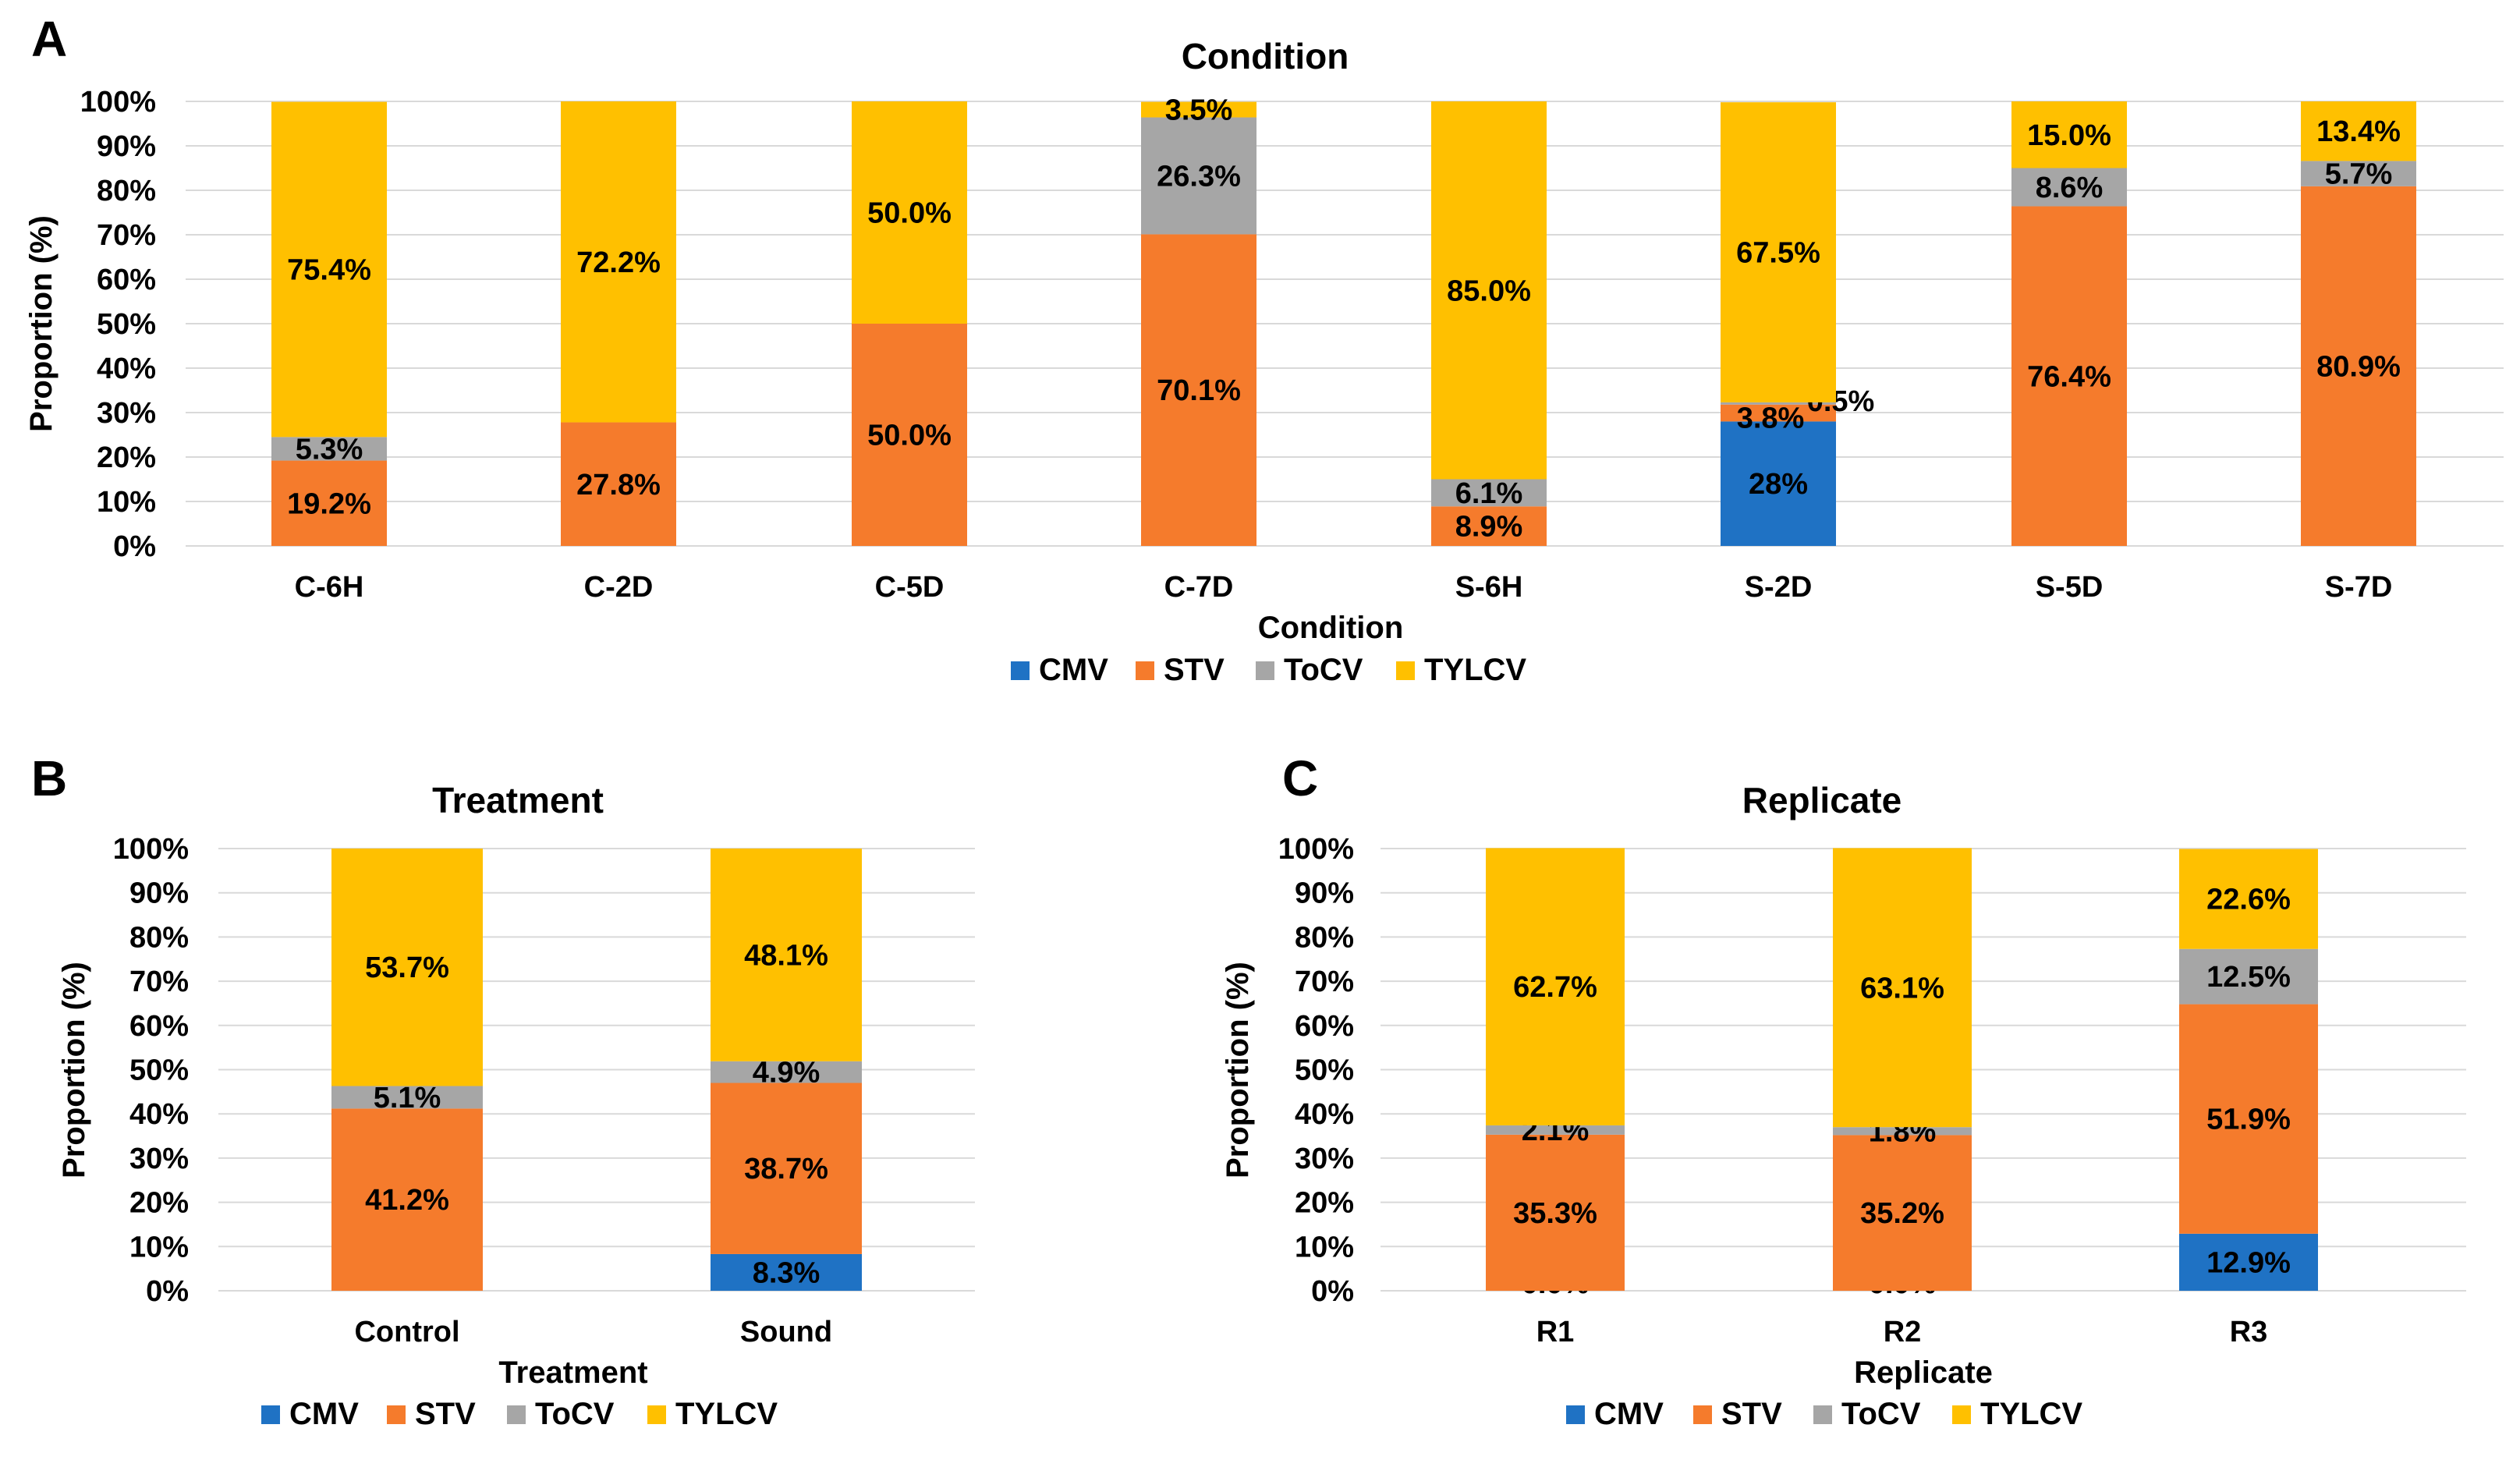 The width and height of the screenshot is (2520, 1460). Describe the element at coordinates (1779, 413) in the screenshot. I see `bar-stv-s-2d` at that location.